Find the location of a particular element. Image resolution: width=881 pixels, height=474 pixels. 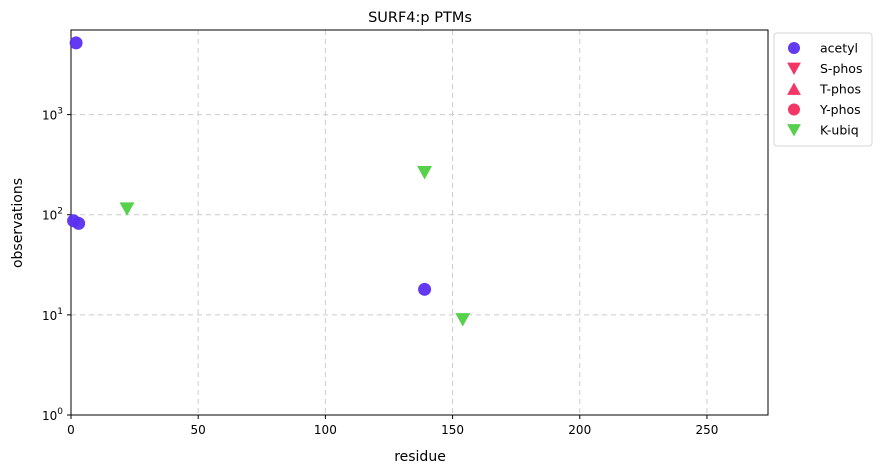

legend-marker-t-phos is located at coordinates (794, 88).